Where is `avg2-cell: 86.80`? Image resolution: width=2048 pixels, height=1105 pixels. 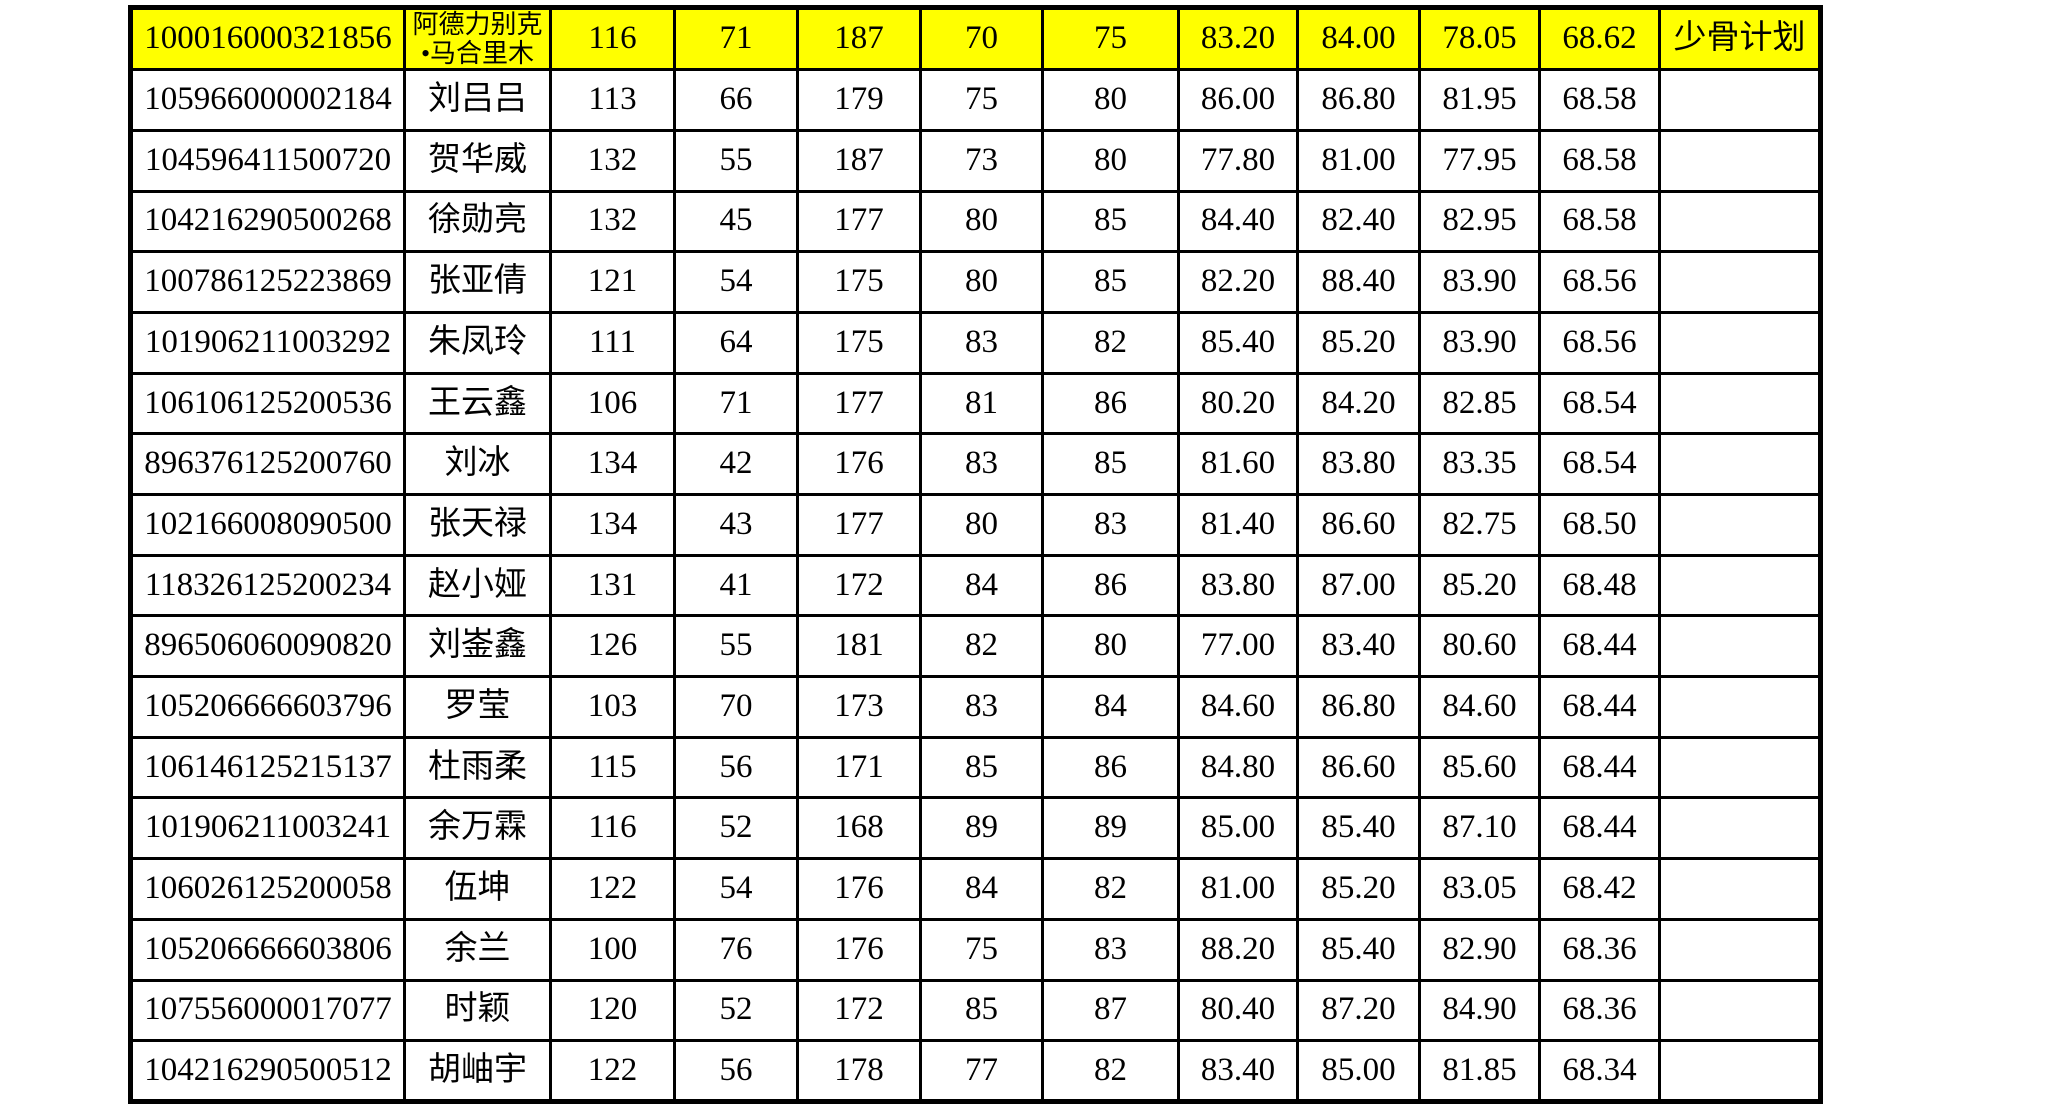
avg2-cell: 86.80 is located at coordinates (1358, 707).